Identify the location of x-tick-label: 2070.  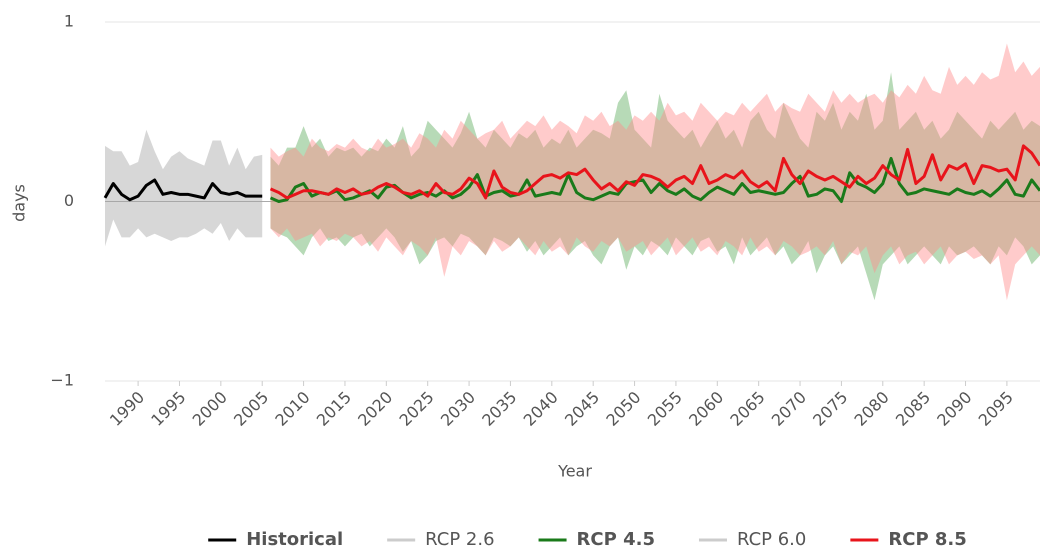
(789, 409).